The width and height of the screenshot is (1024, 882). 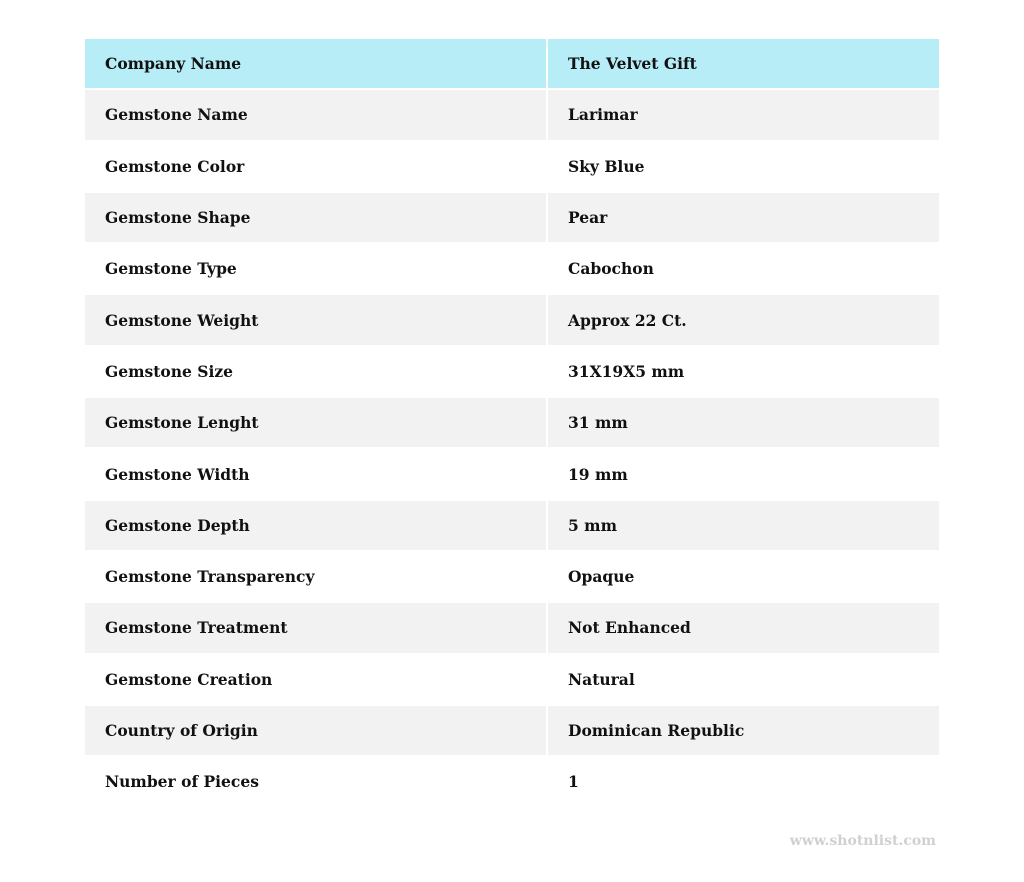 I want to click on row-label: Gemstone Transparency, so click(x=316, y=577).